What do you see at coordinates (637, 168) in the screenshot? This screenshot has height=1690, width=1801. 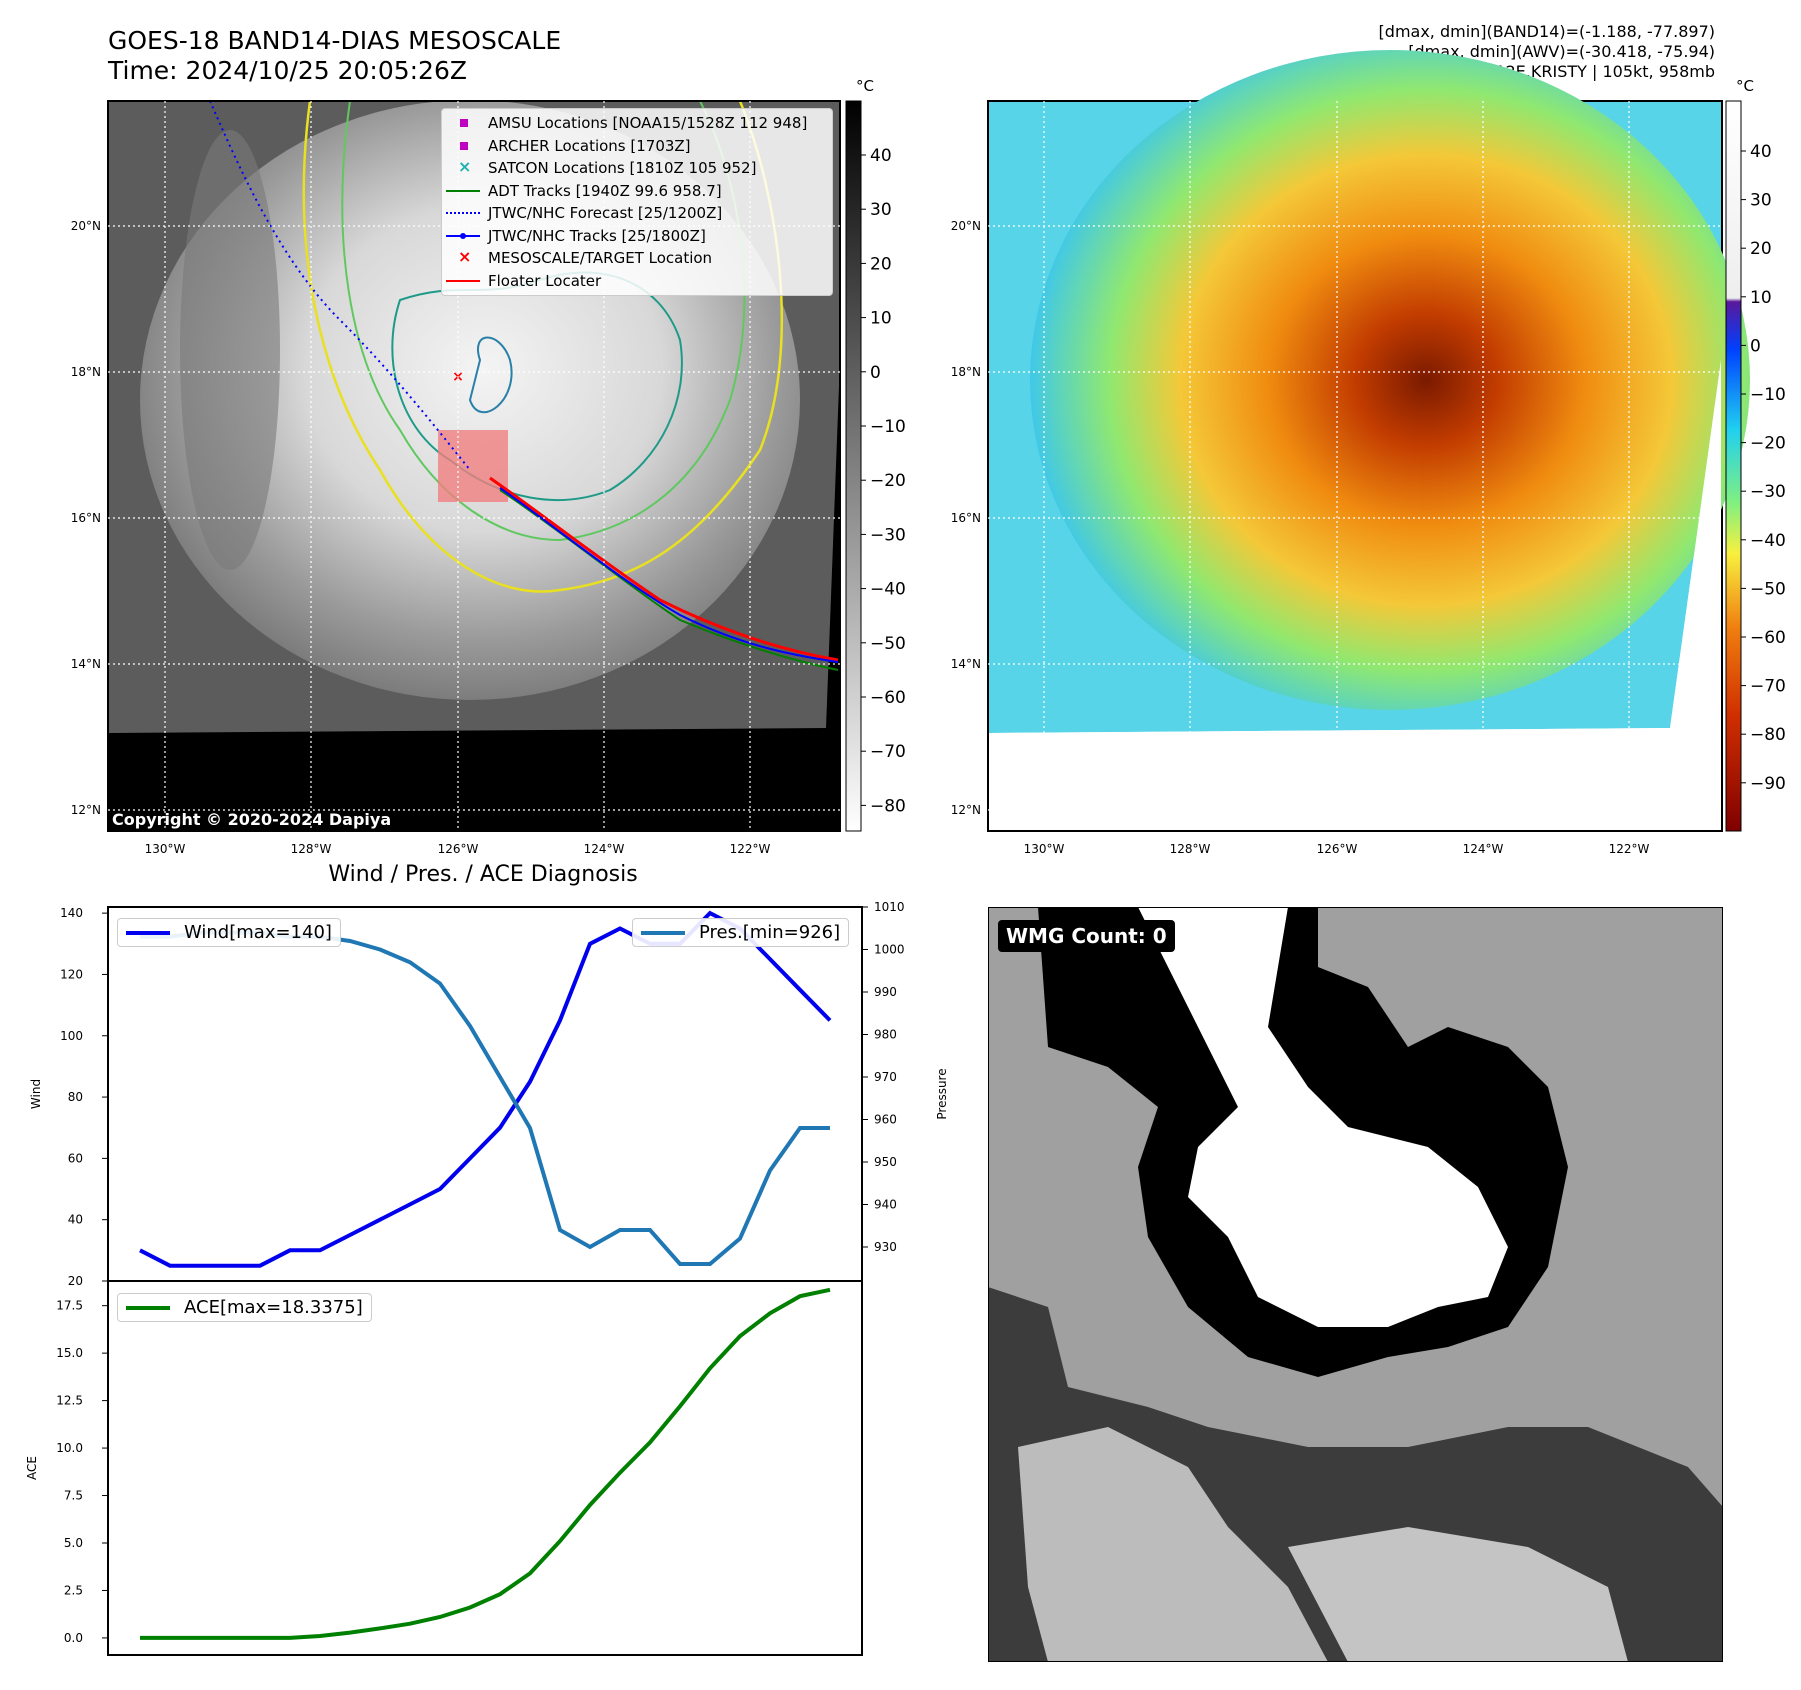 I see `legend-satcon: × SATCON Locations [1810Z 105 952]` at bounding box center [637, 168].